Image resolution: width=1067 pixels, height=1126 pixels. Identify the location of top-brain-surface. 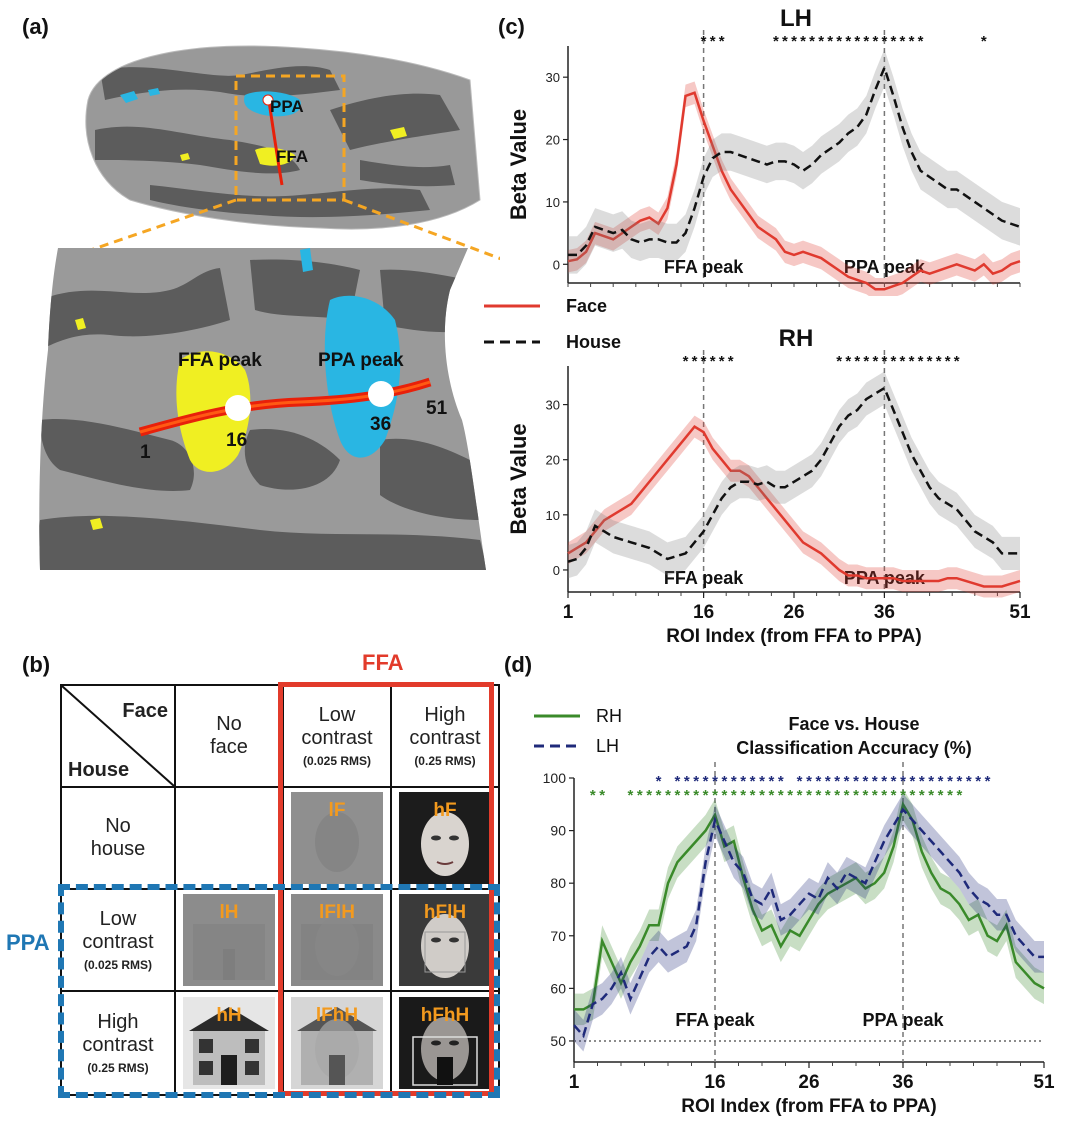
(283, 137).